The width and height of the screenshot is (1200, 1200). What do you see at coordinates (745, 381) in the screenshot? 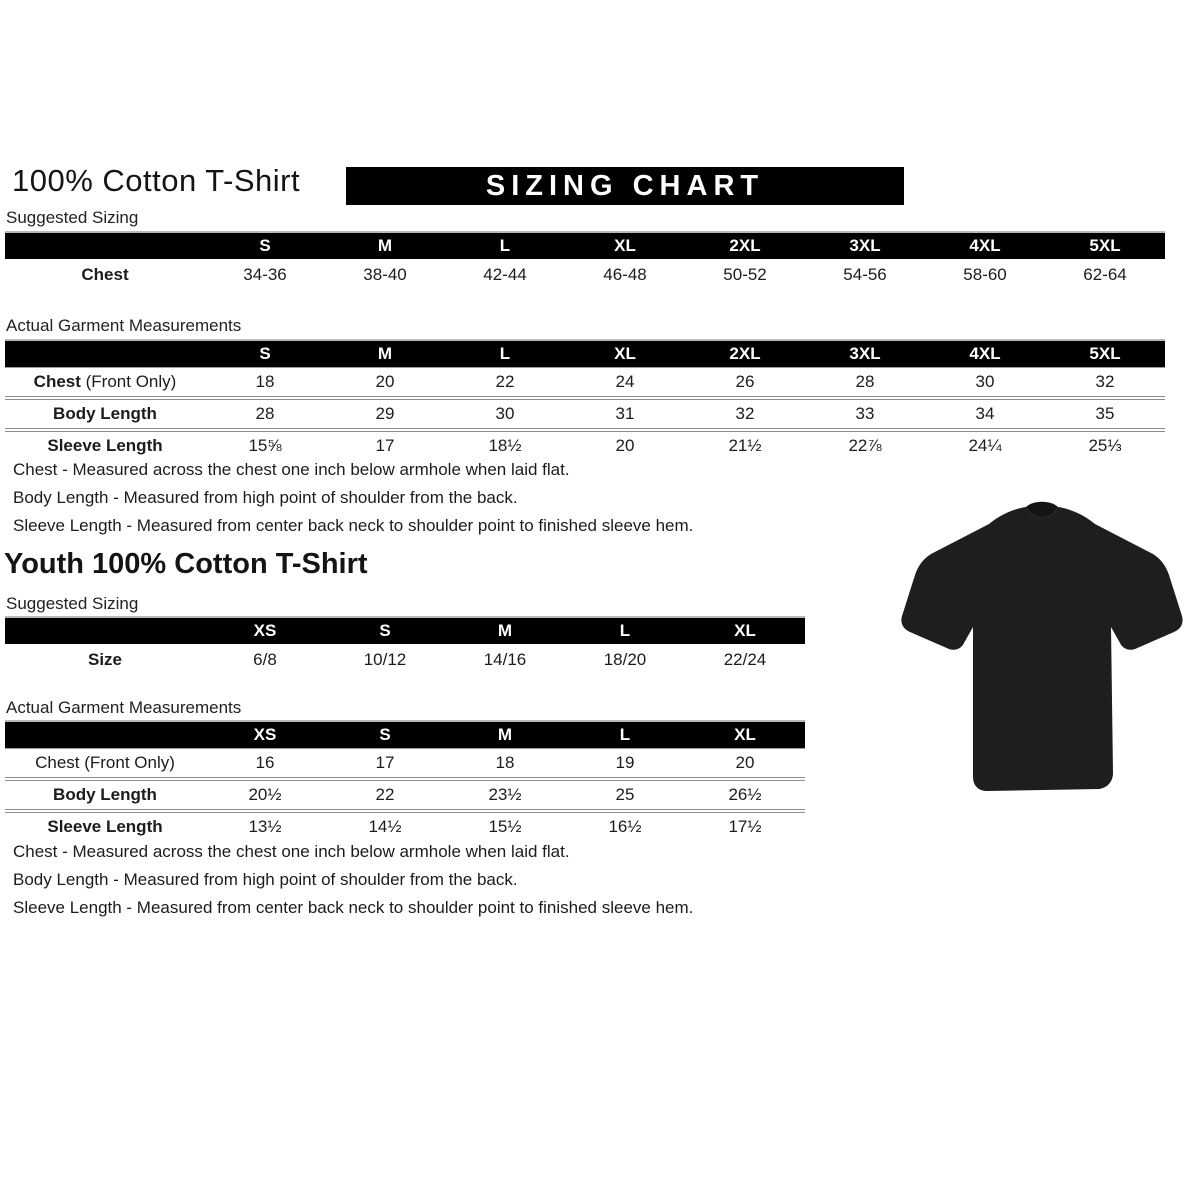
I see `size-cell: 26` at bounding box center [745, 381].